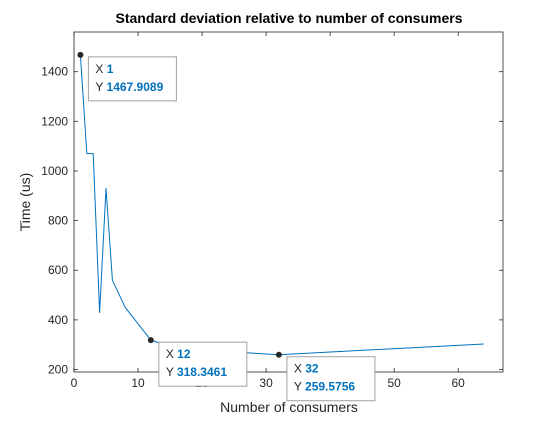  Describe the element at coordinates (330, 387) in the screenshot. I see `datatip-y-value: 259.5756` at that location.